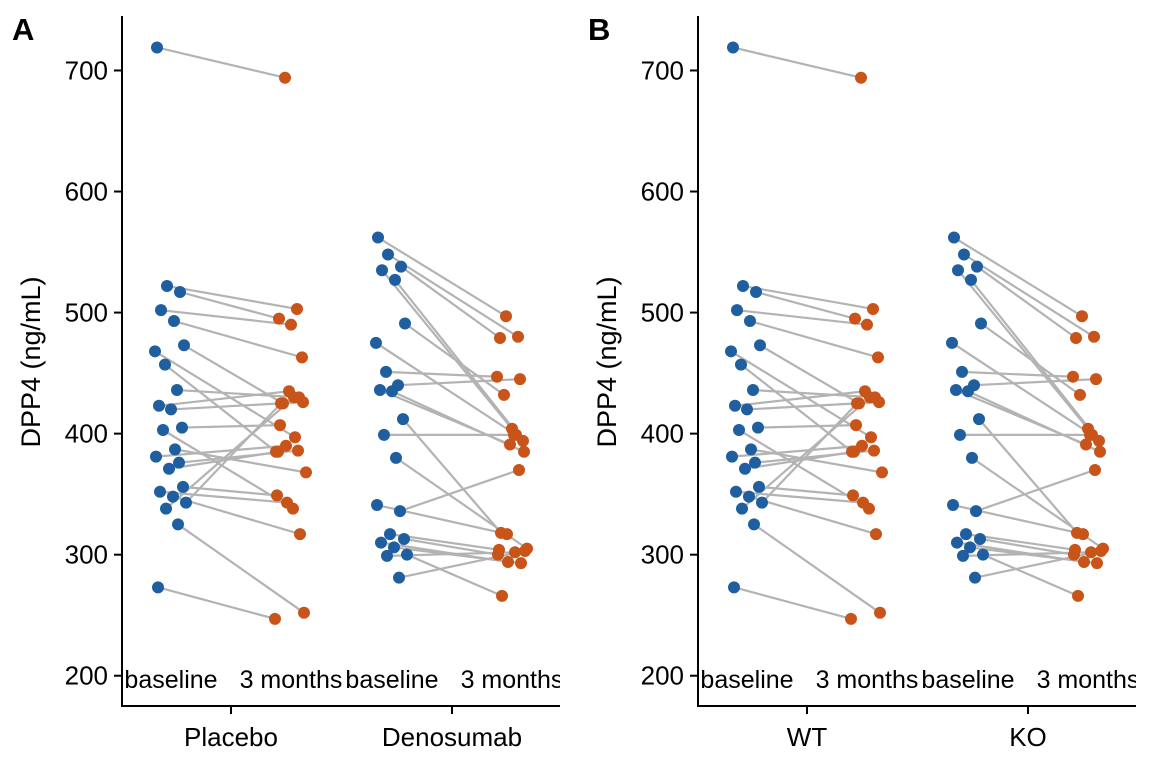 The image size is (1152, 768). Describe the element at coordinates (23, 29) in the screenshot. I see `panel-a-tag: A` at that location.